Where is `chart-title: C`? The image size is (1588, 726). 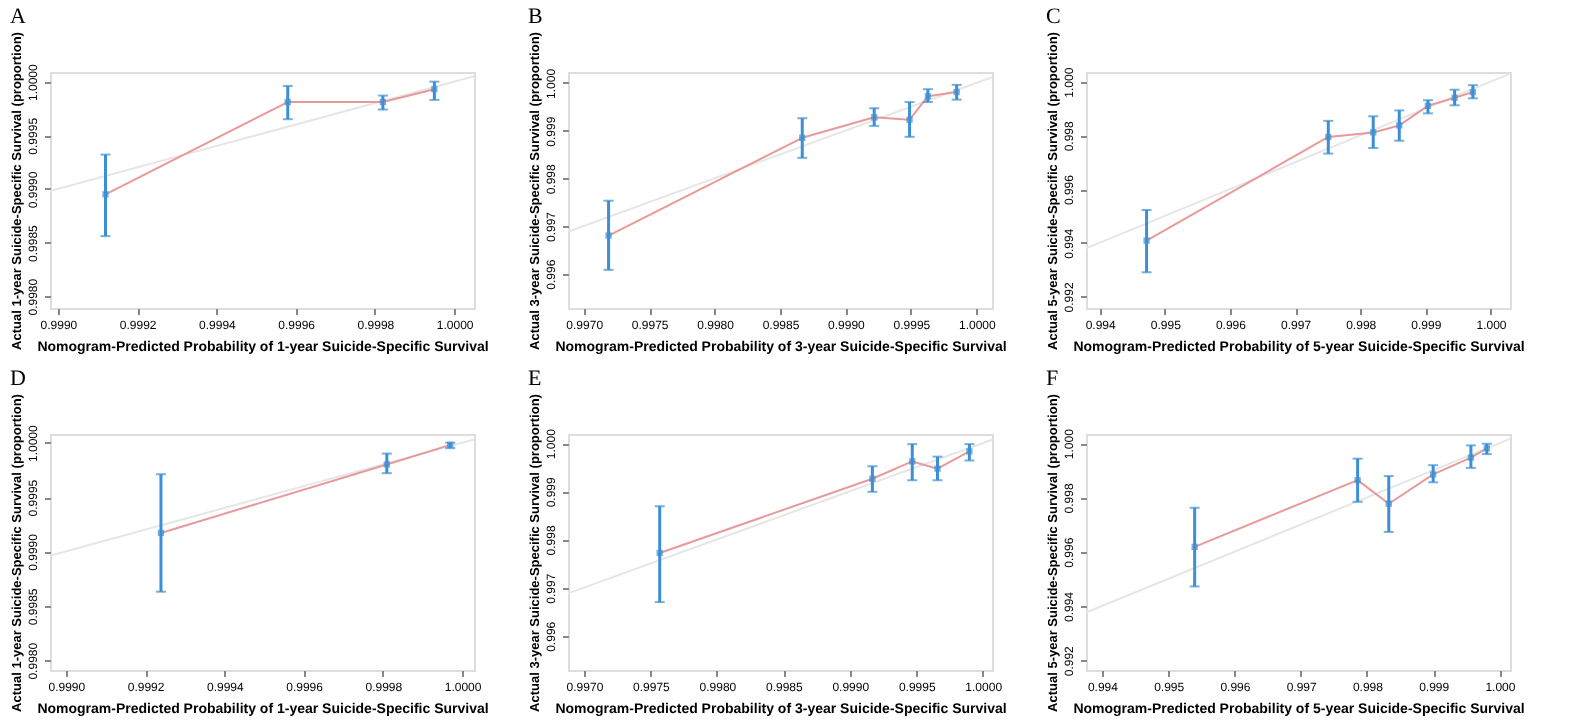
chart-title: C is located at coordinates (1053, 17).